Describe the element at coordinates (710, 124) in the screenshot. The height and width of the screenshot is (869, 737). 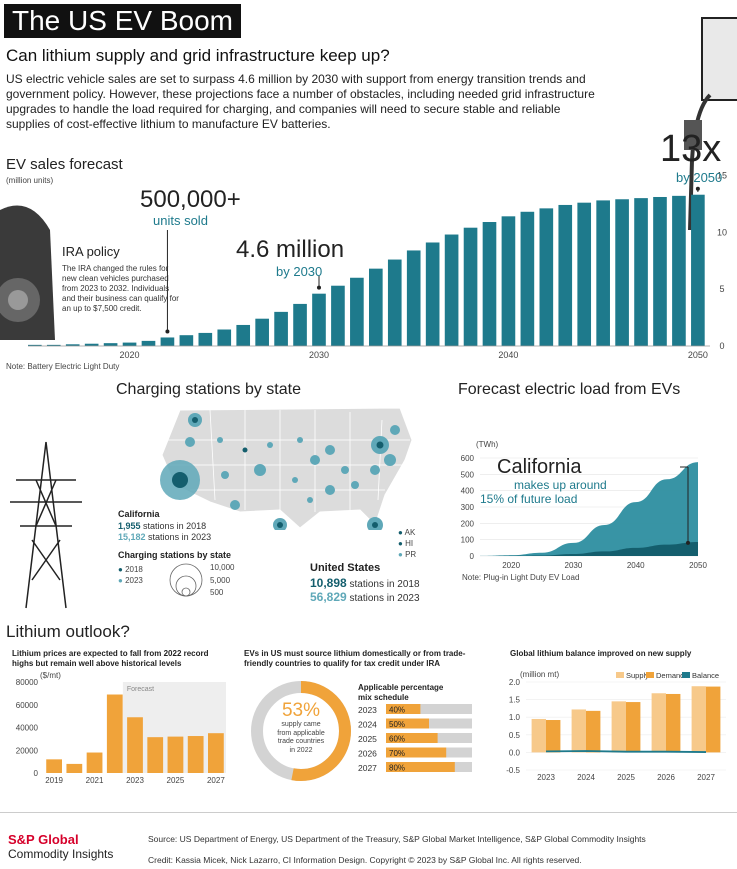
I see `charger-illustration` at that location.